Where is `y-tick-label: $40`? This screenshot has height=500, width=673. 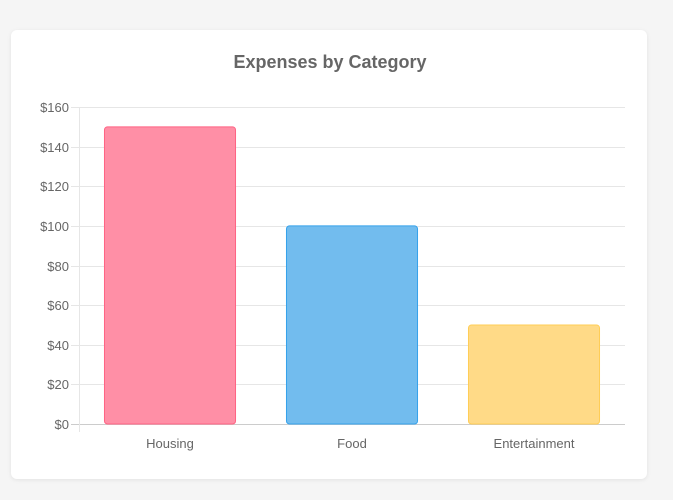 y-tick-label: $40 is located at coordinates (58, 345).